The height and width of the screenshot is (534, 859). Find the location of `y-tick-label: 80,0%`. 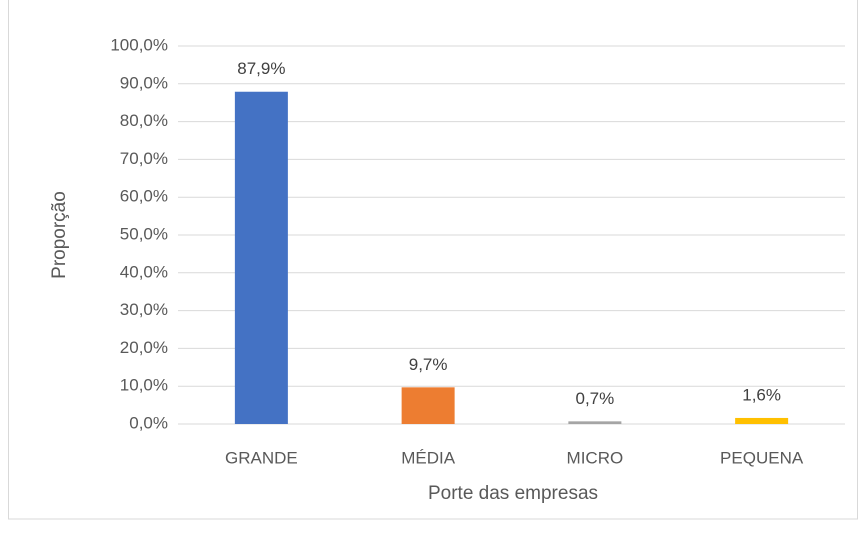

y-tick-label: 80,0% is located at coordinates (144, 120).